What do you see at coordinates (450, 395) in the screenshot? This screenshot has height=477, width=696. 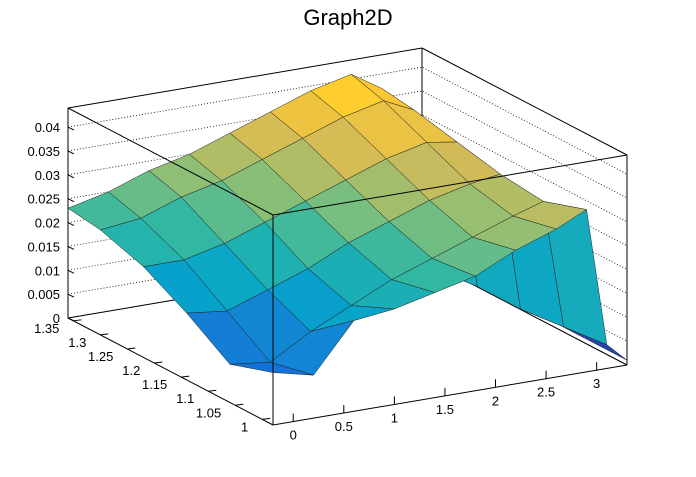 I see `x-axis` at bounding box center [450, 395].